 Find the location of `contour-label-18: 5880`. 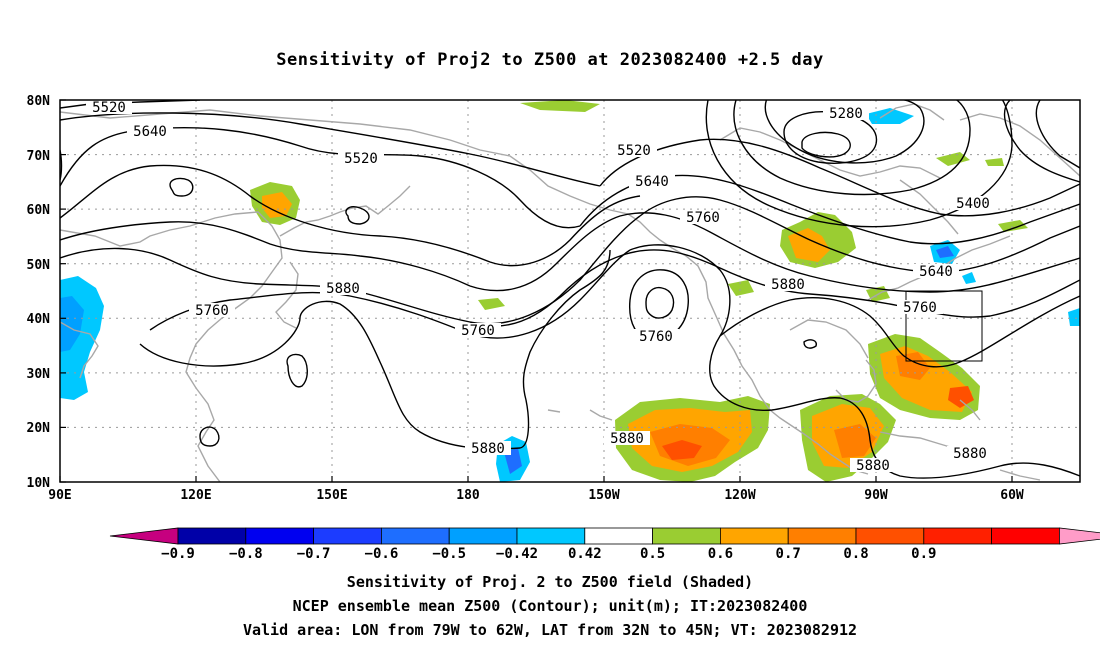

contour-label-18: 5880 is located at coordinates (873, 466).